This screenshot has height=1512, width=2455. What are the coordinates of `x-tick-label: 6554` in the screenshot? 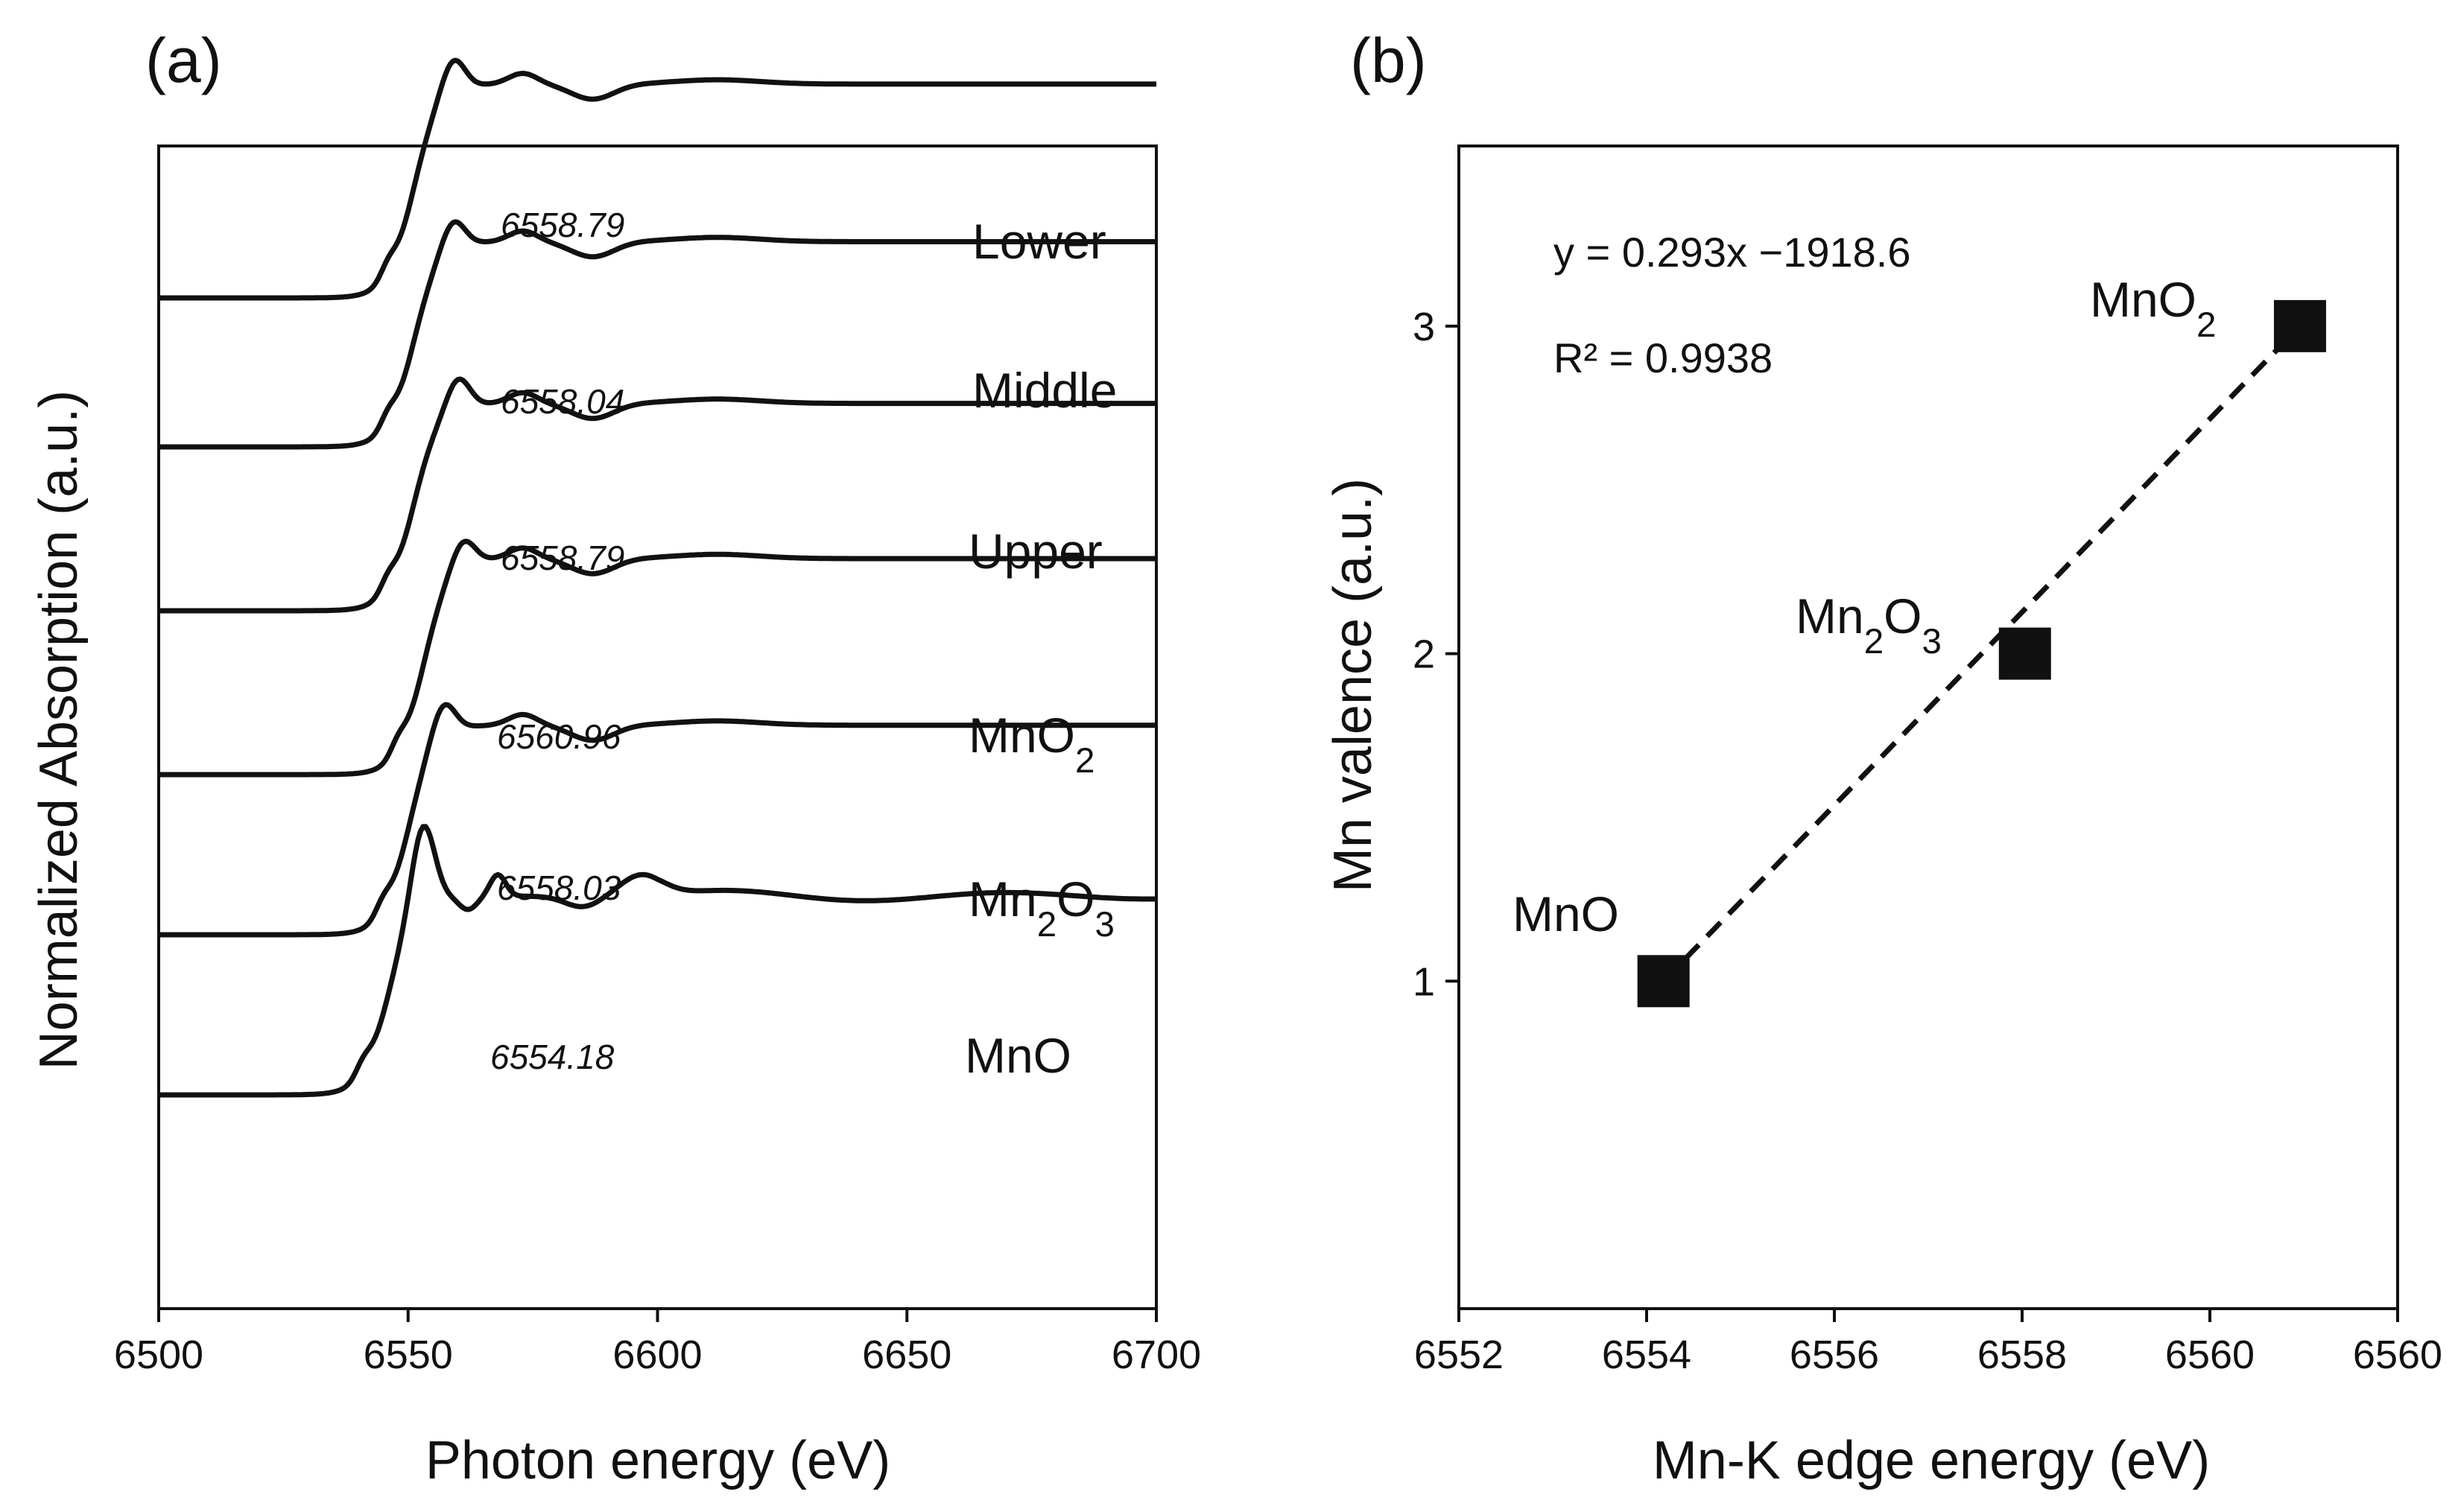 It's located at (1646, 1354).